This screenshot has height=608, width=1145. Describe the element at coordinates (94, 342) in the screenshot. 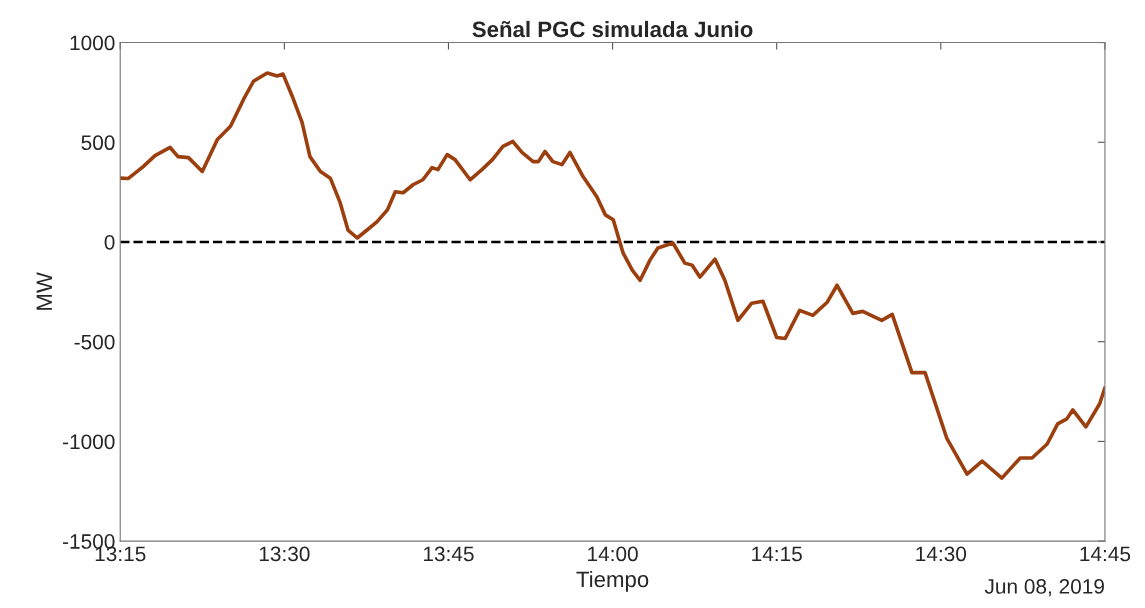

I see `y-tick-label: -500` at that location.